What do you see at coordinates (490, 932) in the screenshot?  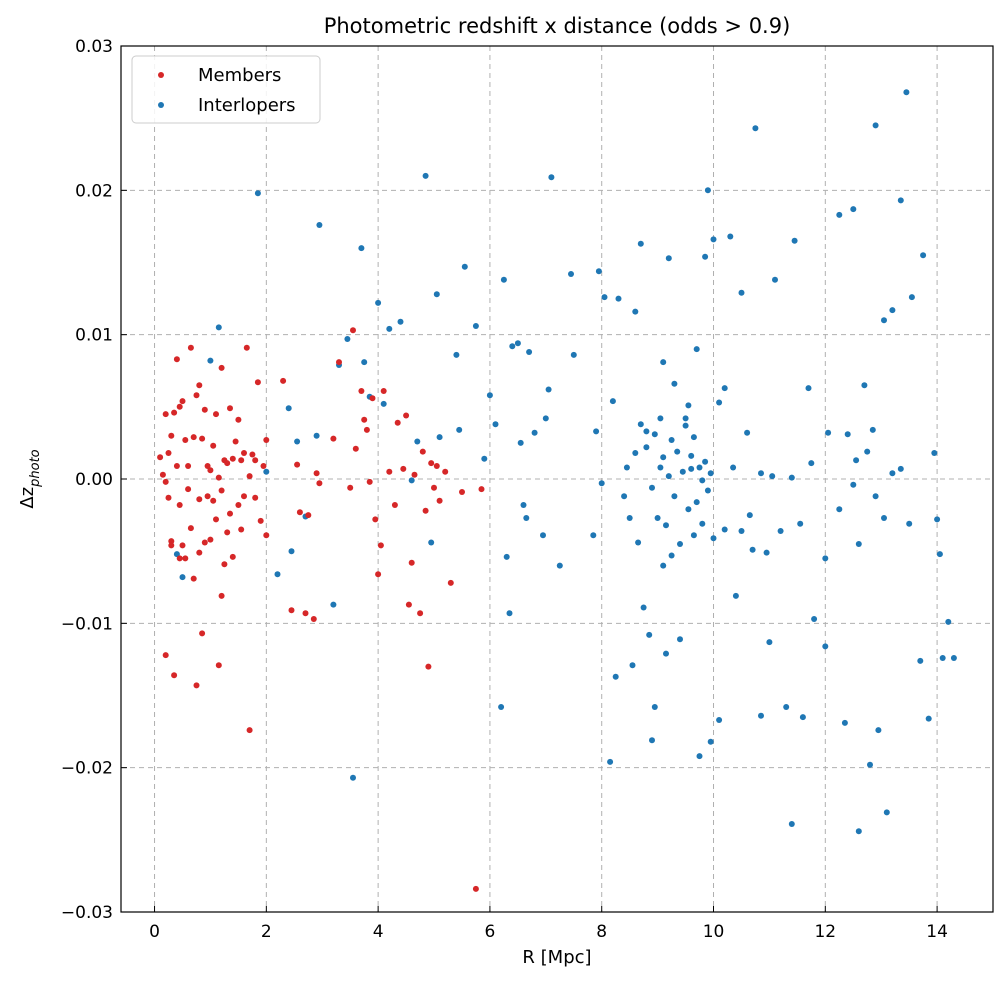 I see `x-tick-label: 6` at bounding box center [490, 932].